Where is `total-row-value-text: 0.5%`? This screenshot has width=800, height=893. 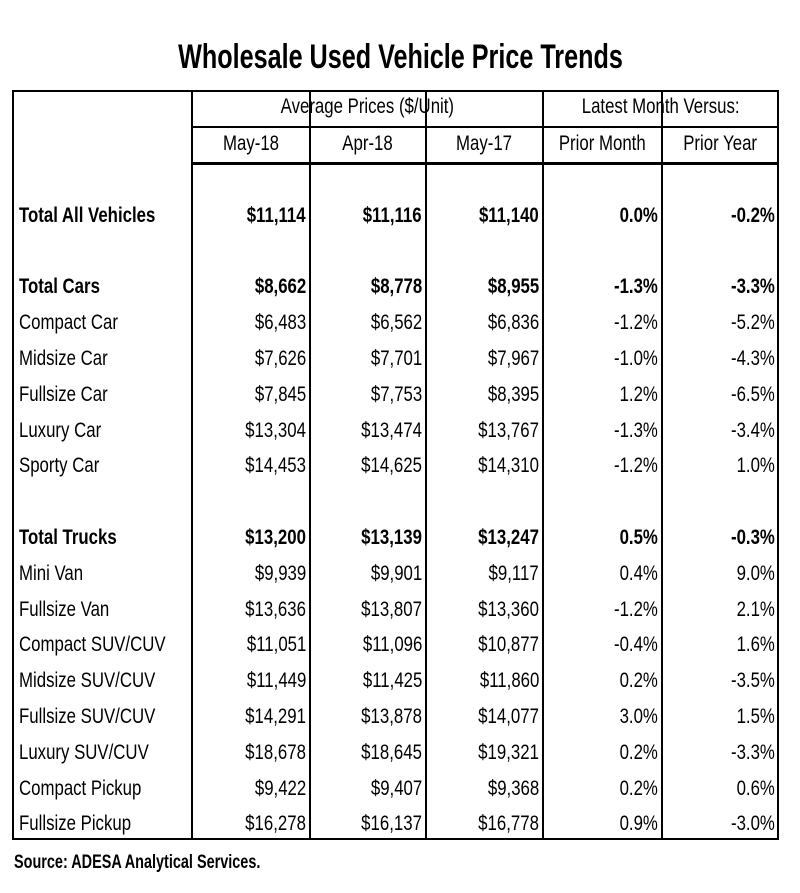
total-row-value-text: 0.5% is located at coordinates (638, 537).